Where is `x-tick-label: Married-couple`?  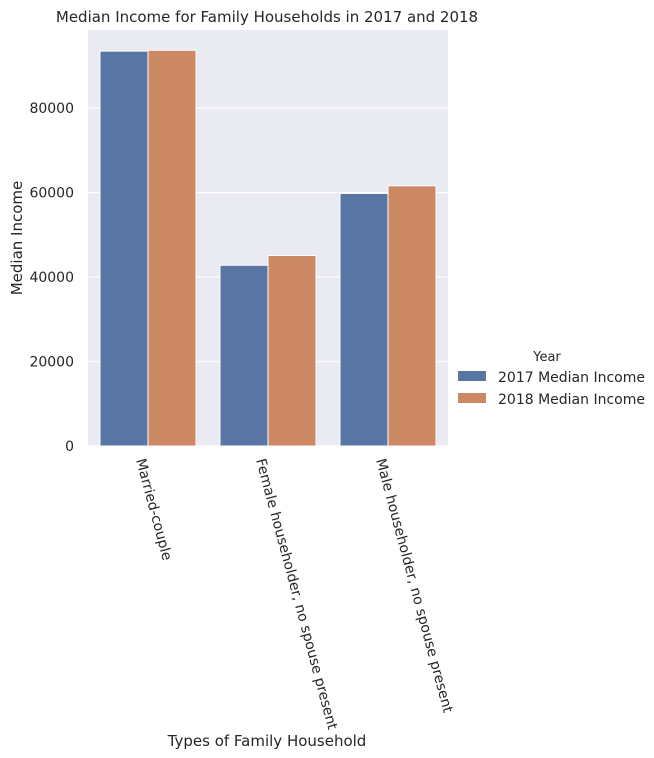 x-tick-label: Married-couple is located at coordinates (153, 509).